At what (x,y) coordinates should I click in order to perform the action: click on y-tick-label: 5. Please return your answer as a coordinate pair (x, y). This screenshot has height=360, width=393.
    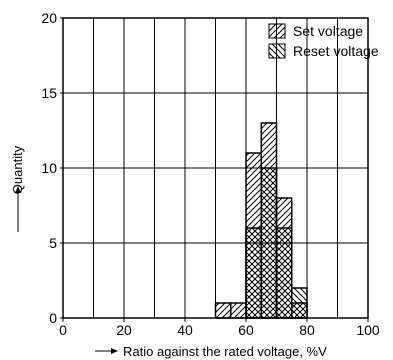
    Looking at the image, I should click on (53, 243).